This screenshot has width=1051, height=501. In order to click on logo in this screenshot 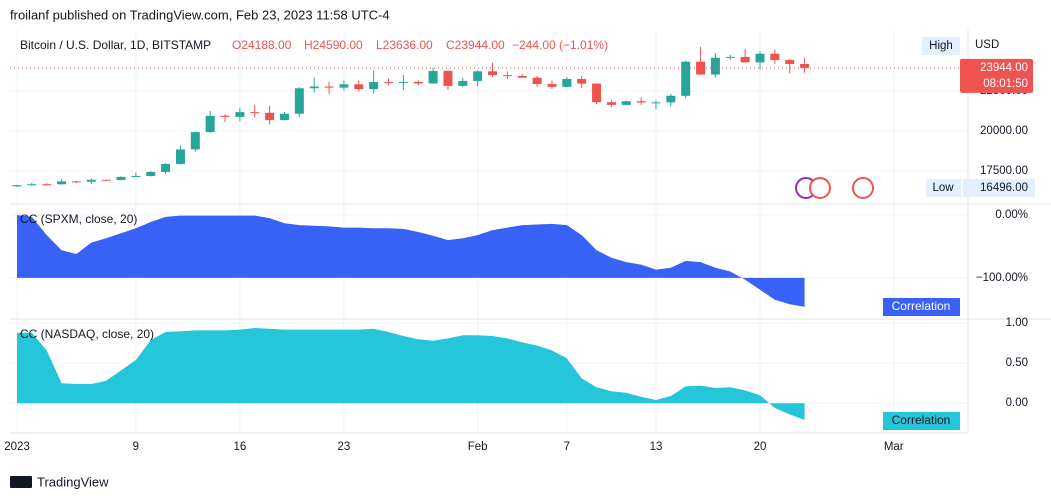, I will do `click(21, 482)`.